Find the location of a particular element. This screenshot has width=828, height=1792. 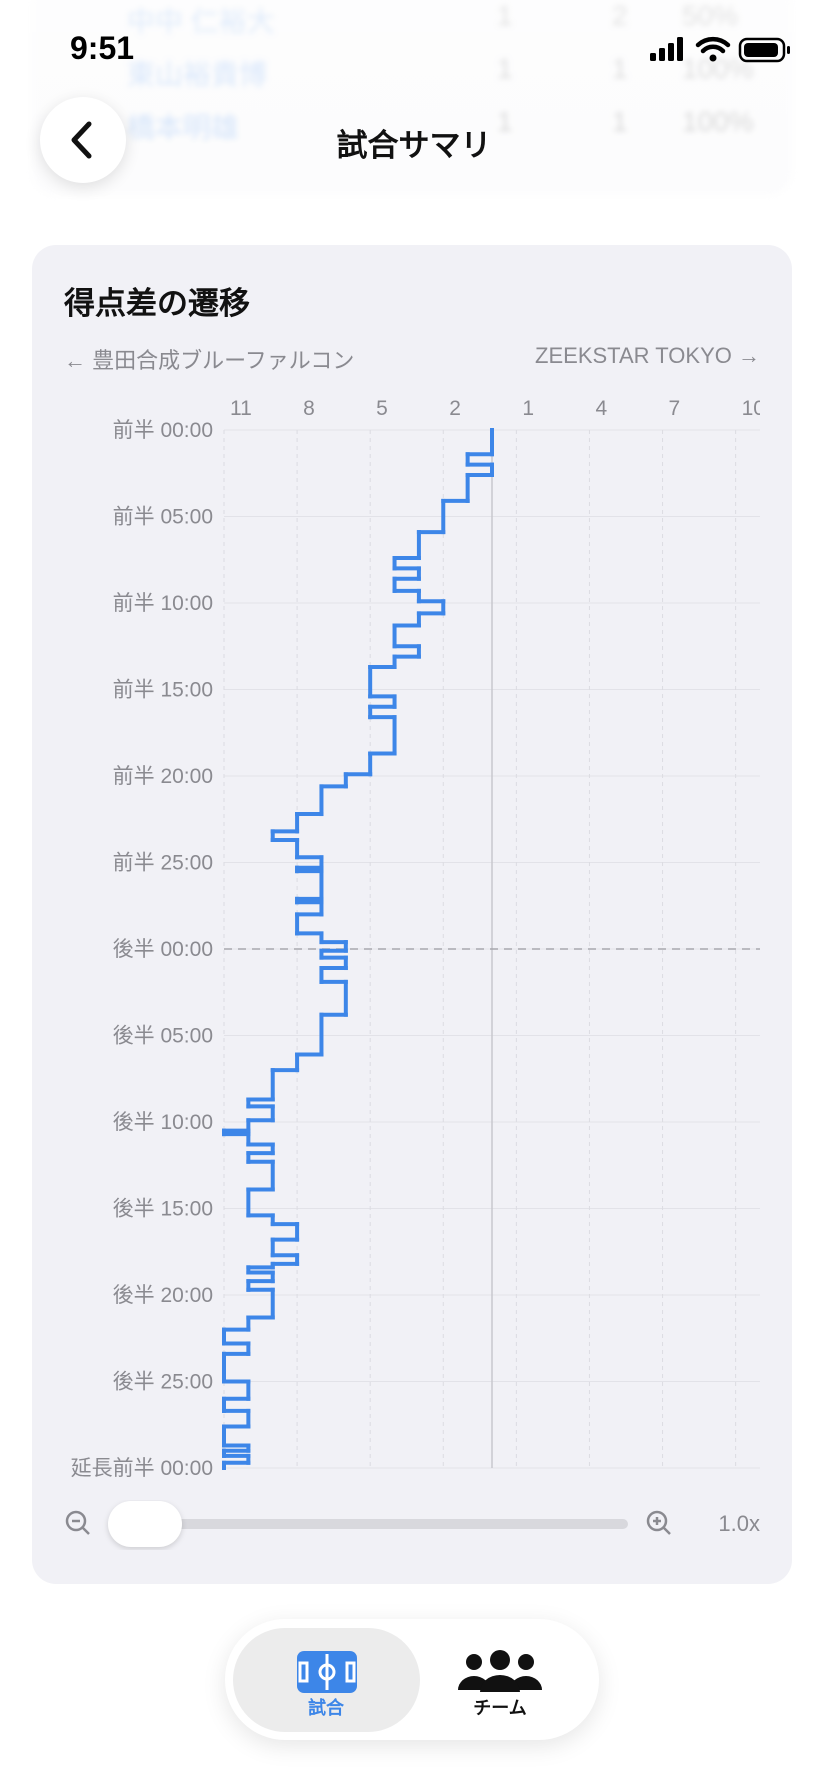

diff-tick-label: 10 is located at coordinates (753, 408).